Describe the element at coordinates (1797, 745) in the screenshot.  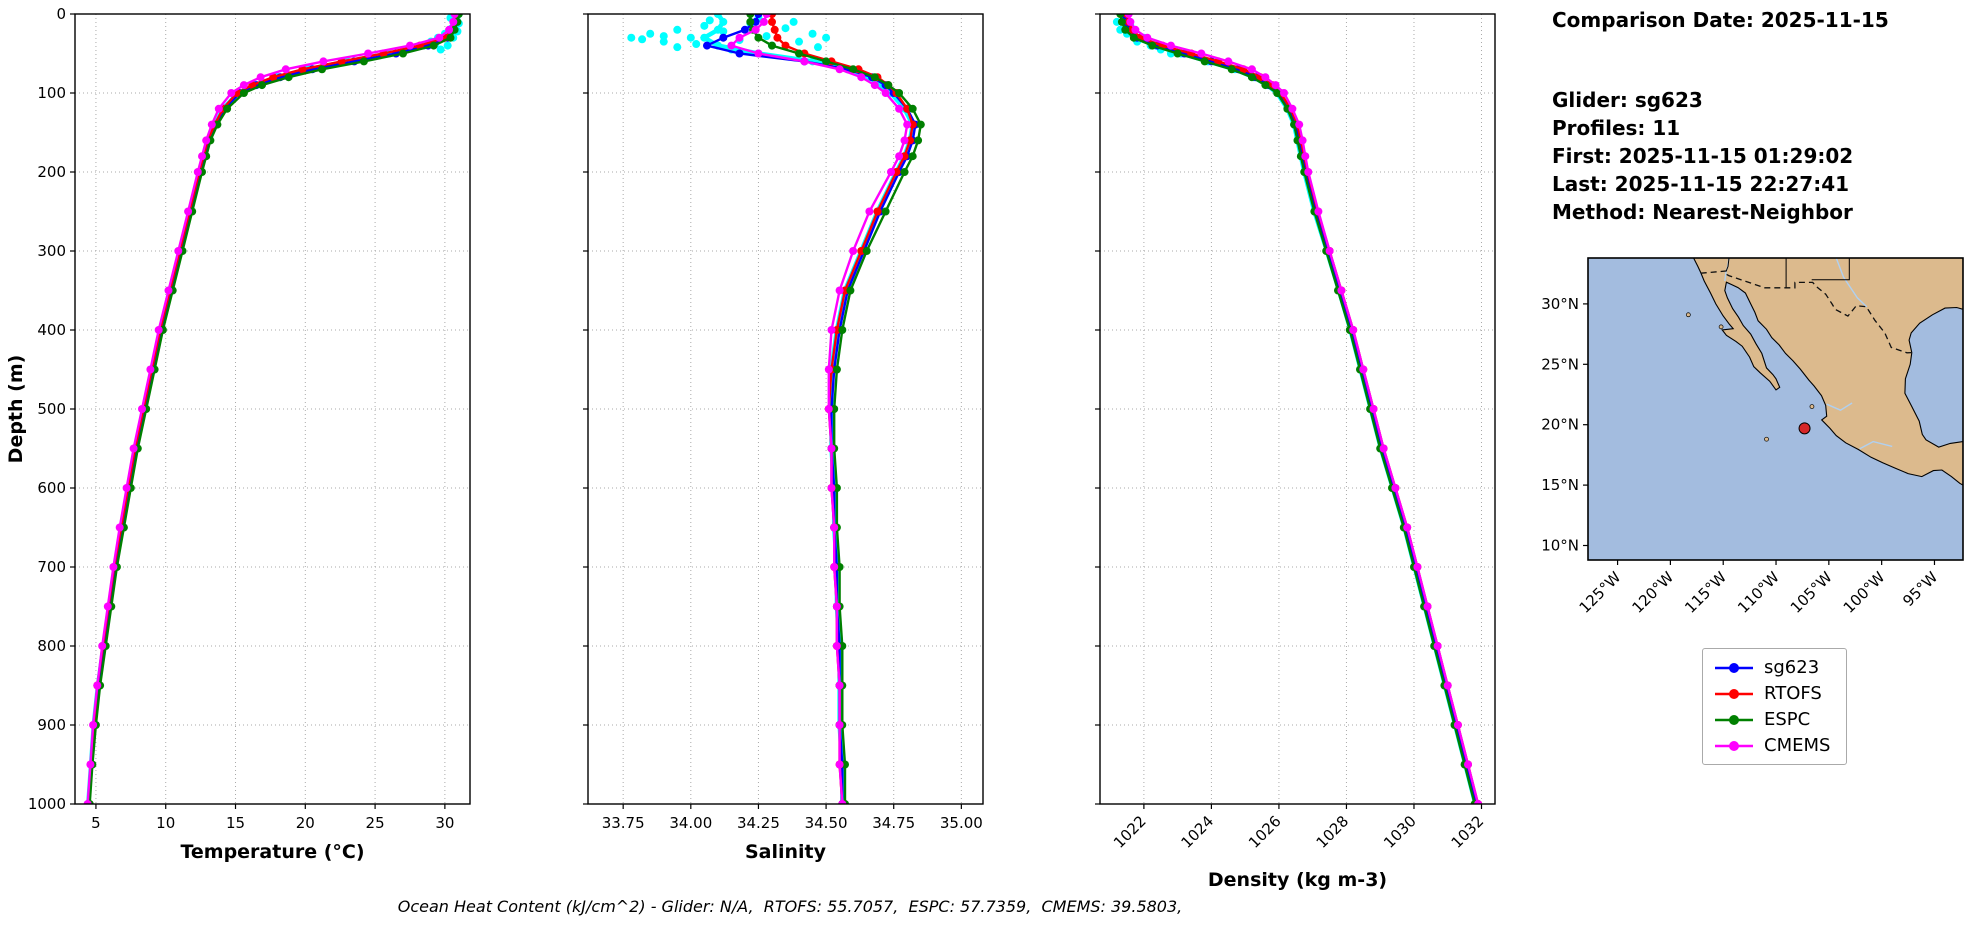
I see `legend-label: CMEMS` at that location.